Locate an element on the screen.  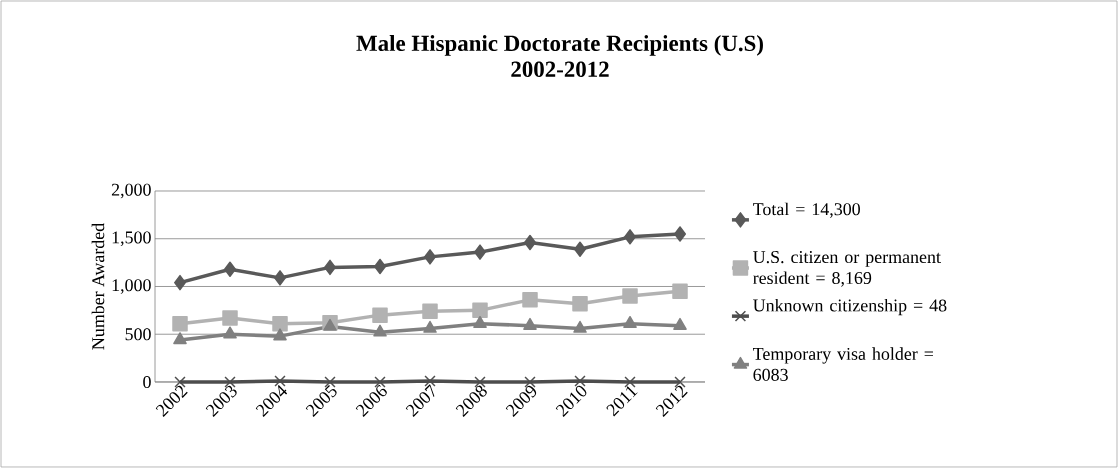
y-tick-label: 1,500 is located at coordinates (131, 239).